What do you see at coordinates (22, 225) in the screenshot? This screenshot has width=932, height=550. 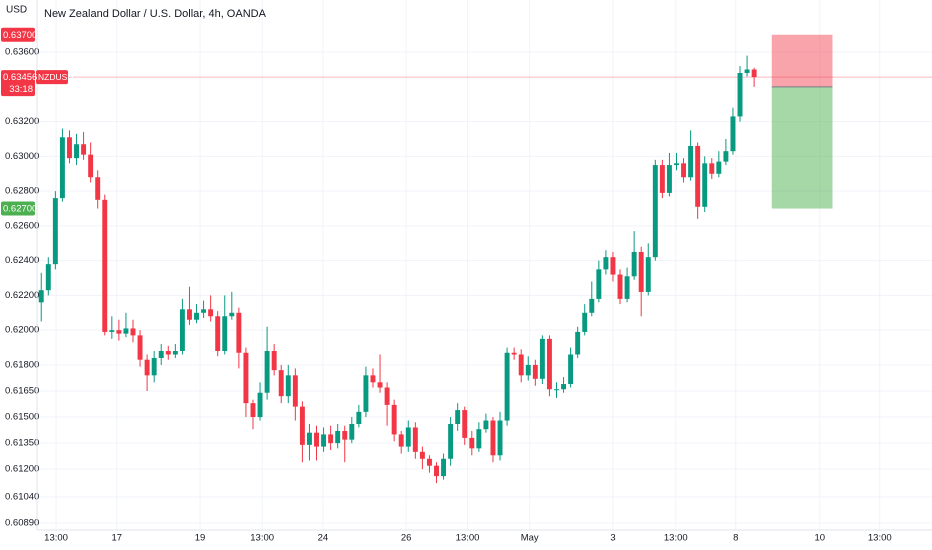 I see `y-tick-label: 0.62600` at bounding box center [22, 225].